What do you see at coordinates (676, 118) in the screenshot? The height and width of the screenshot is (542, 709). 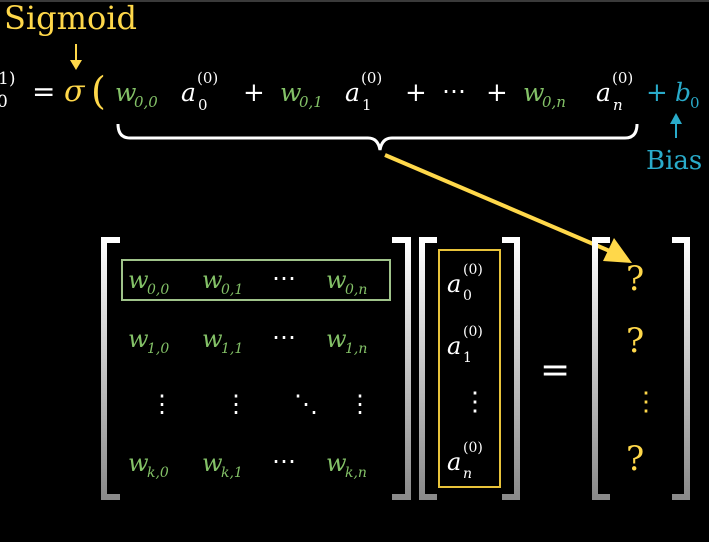 I see `bias-arrowhead` at bounding box center [676, 118].